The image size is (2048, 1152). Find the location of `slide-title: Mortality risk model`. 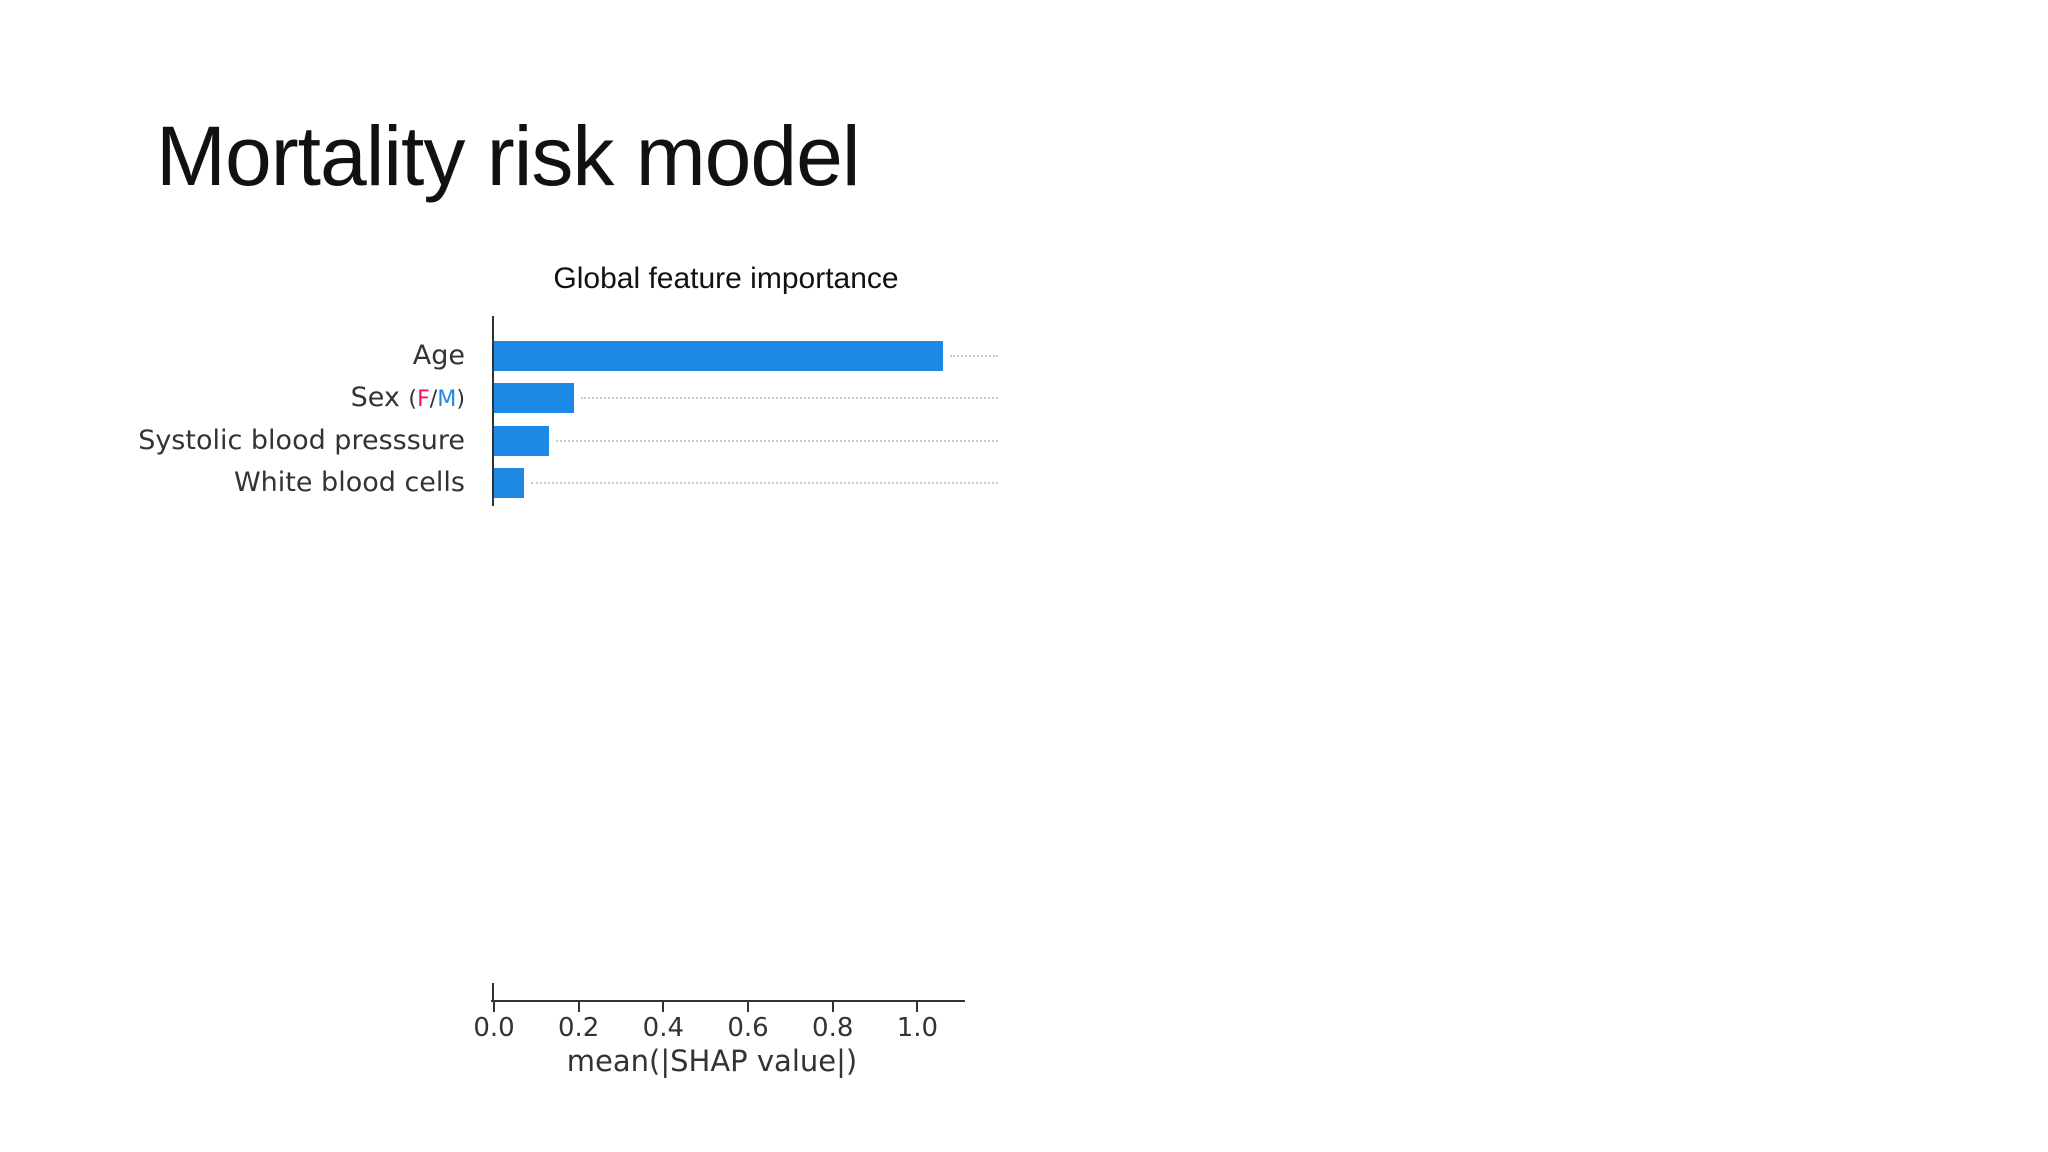

slide-title: Mortality risk model is located at coordinates (508, 156).